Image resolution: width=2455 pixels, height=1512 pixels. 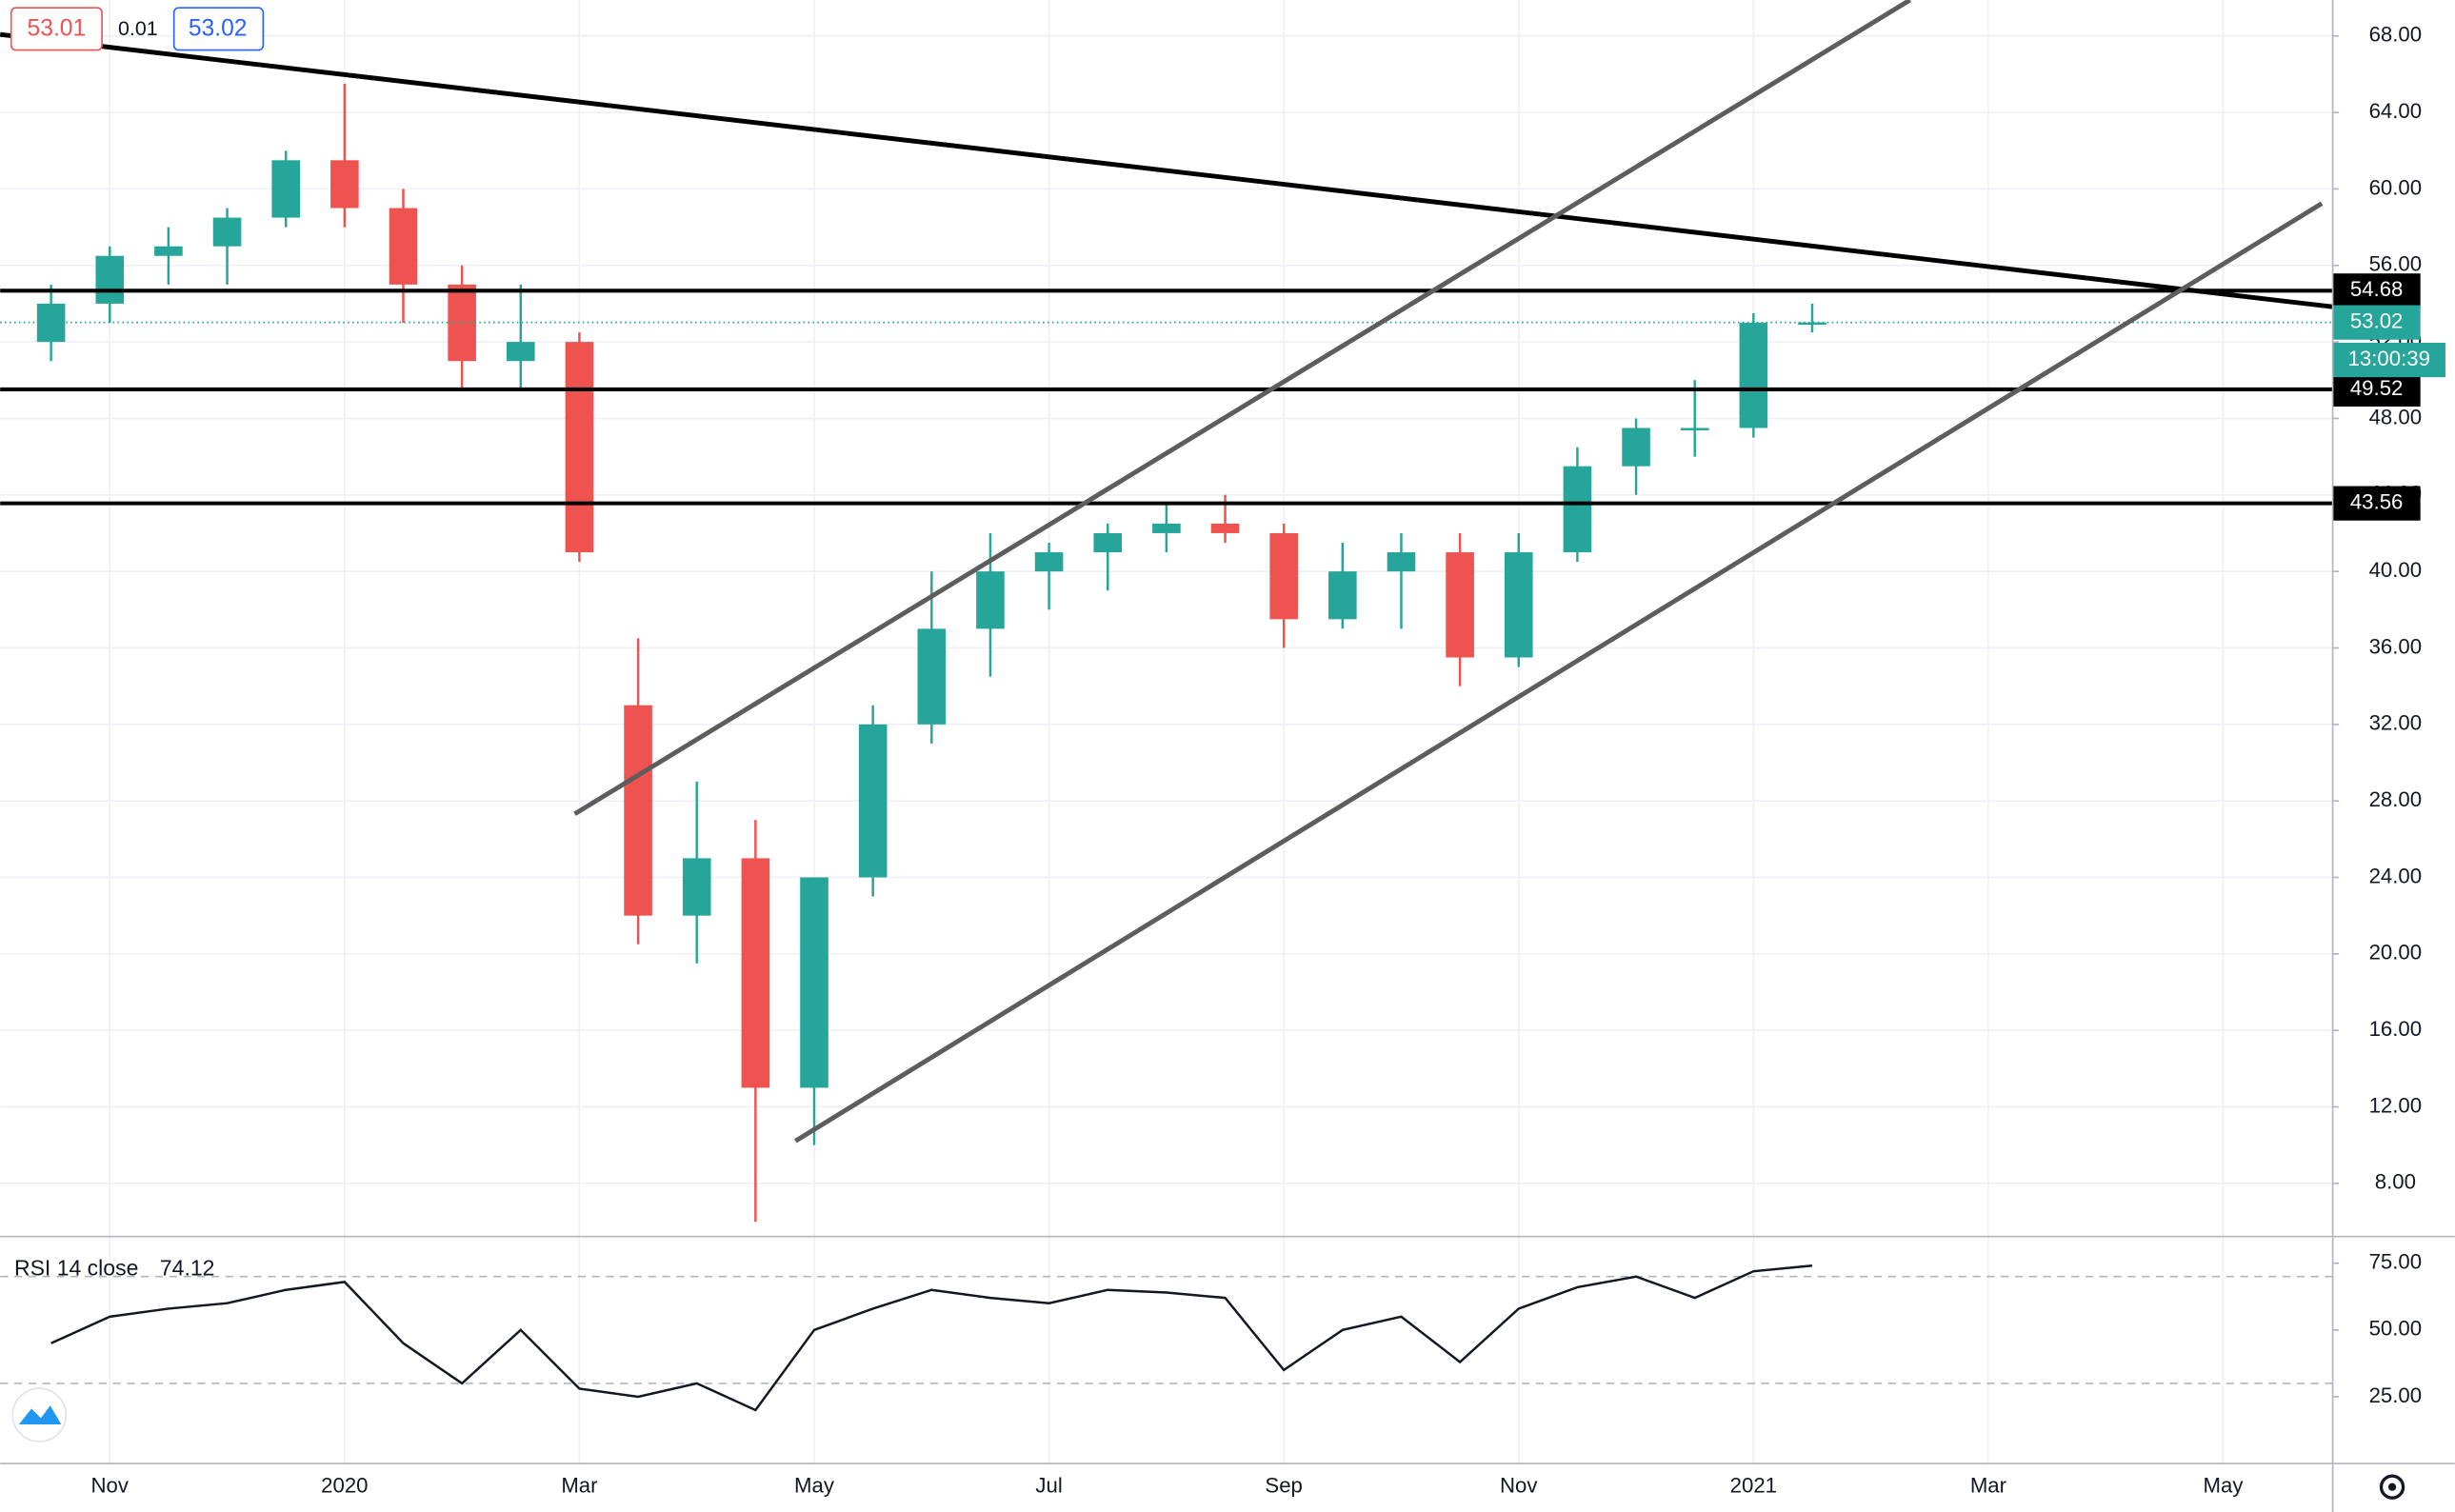 I want to click on last-price-label: 53.02, so click(x=2377, y=320).